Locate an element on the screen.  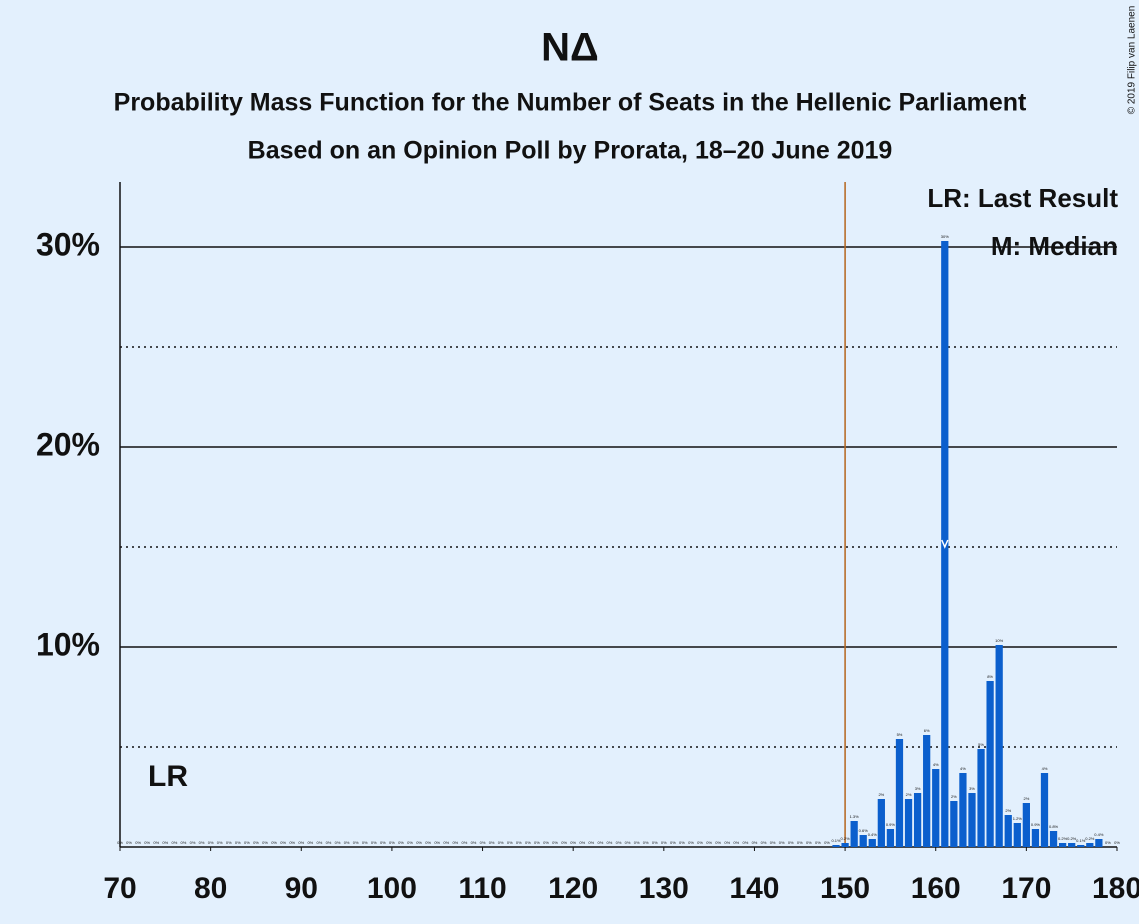
x-tick-label: 140 is located at coordinates (754, 888).